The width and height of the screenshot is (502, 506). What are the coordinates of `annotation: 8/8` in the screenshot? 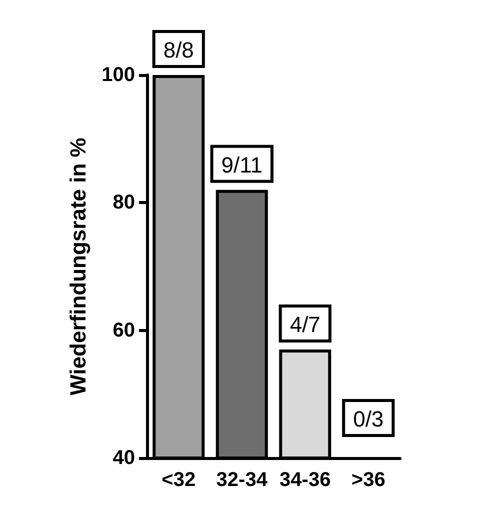 It's located at (178, 50).